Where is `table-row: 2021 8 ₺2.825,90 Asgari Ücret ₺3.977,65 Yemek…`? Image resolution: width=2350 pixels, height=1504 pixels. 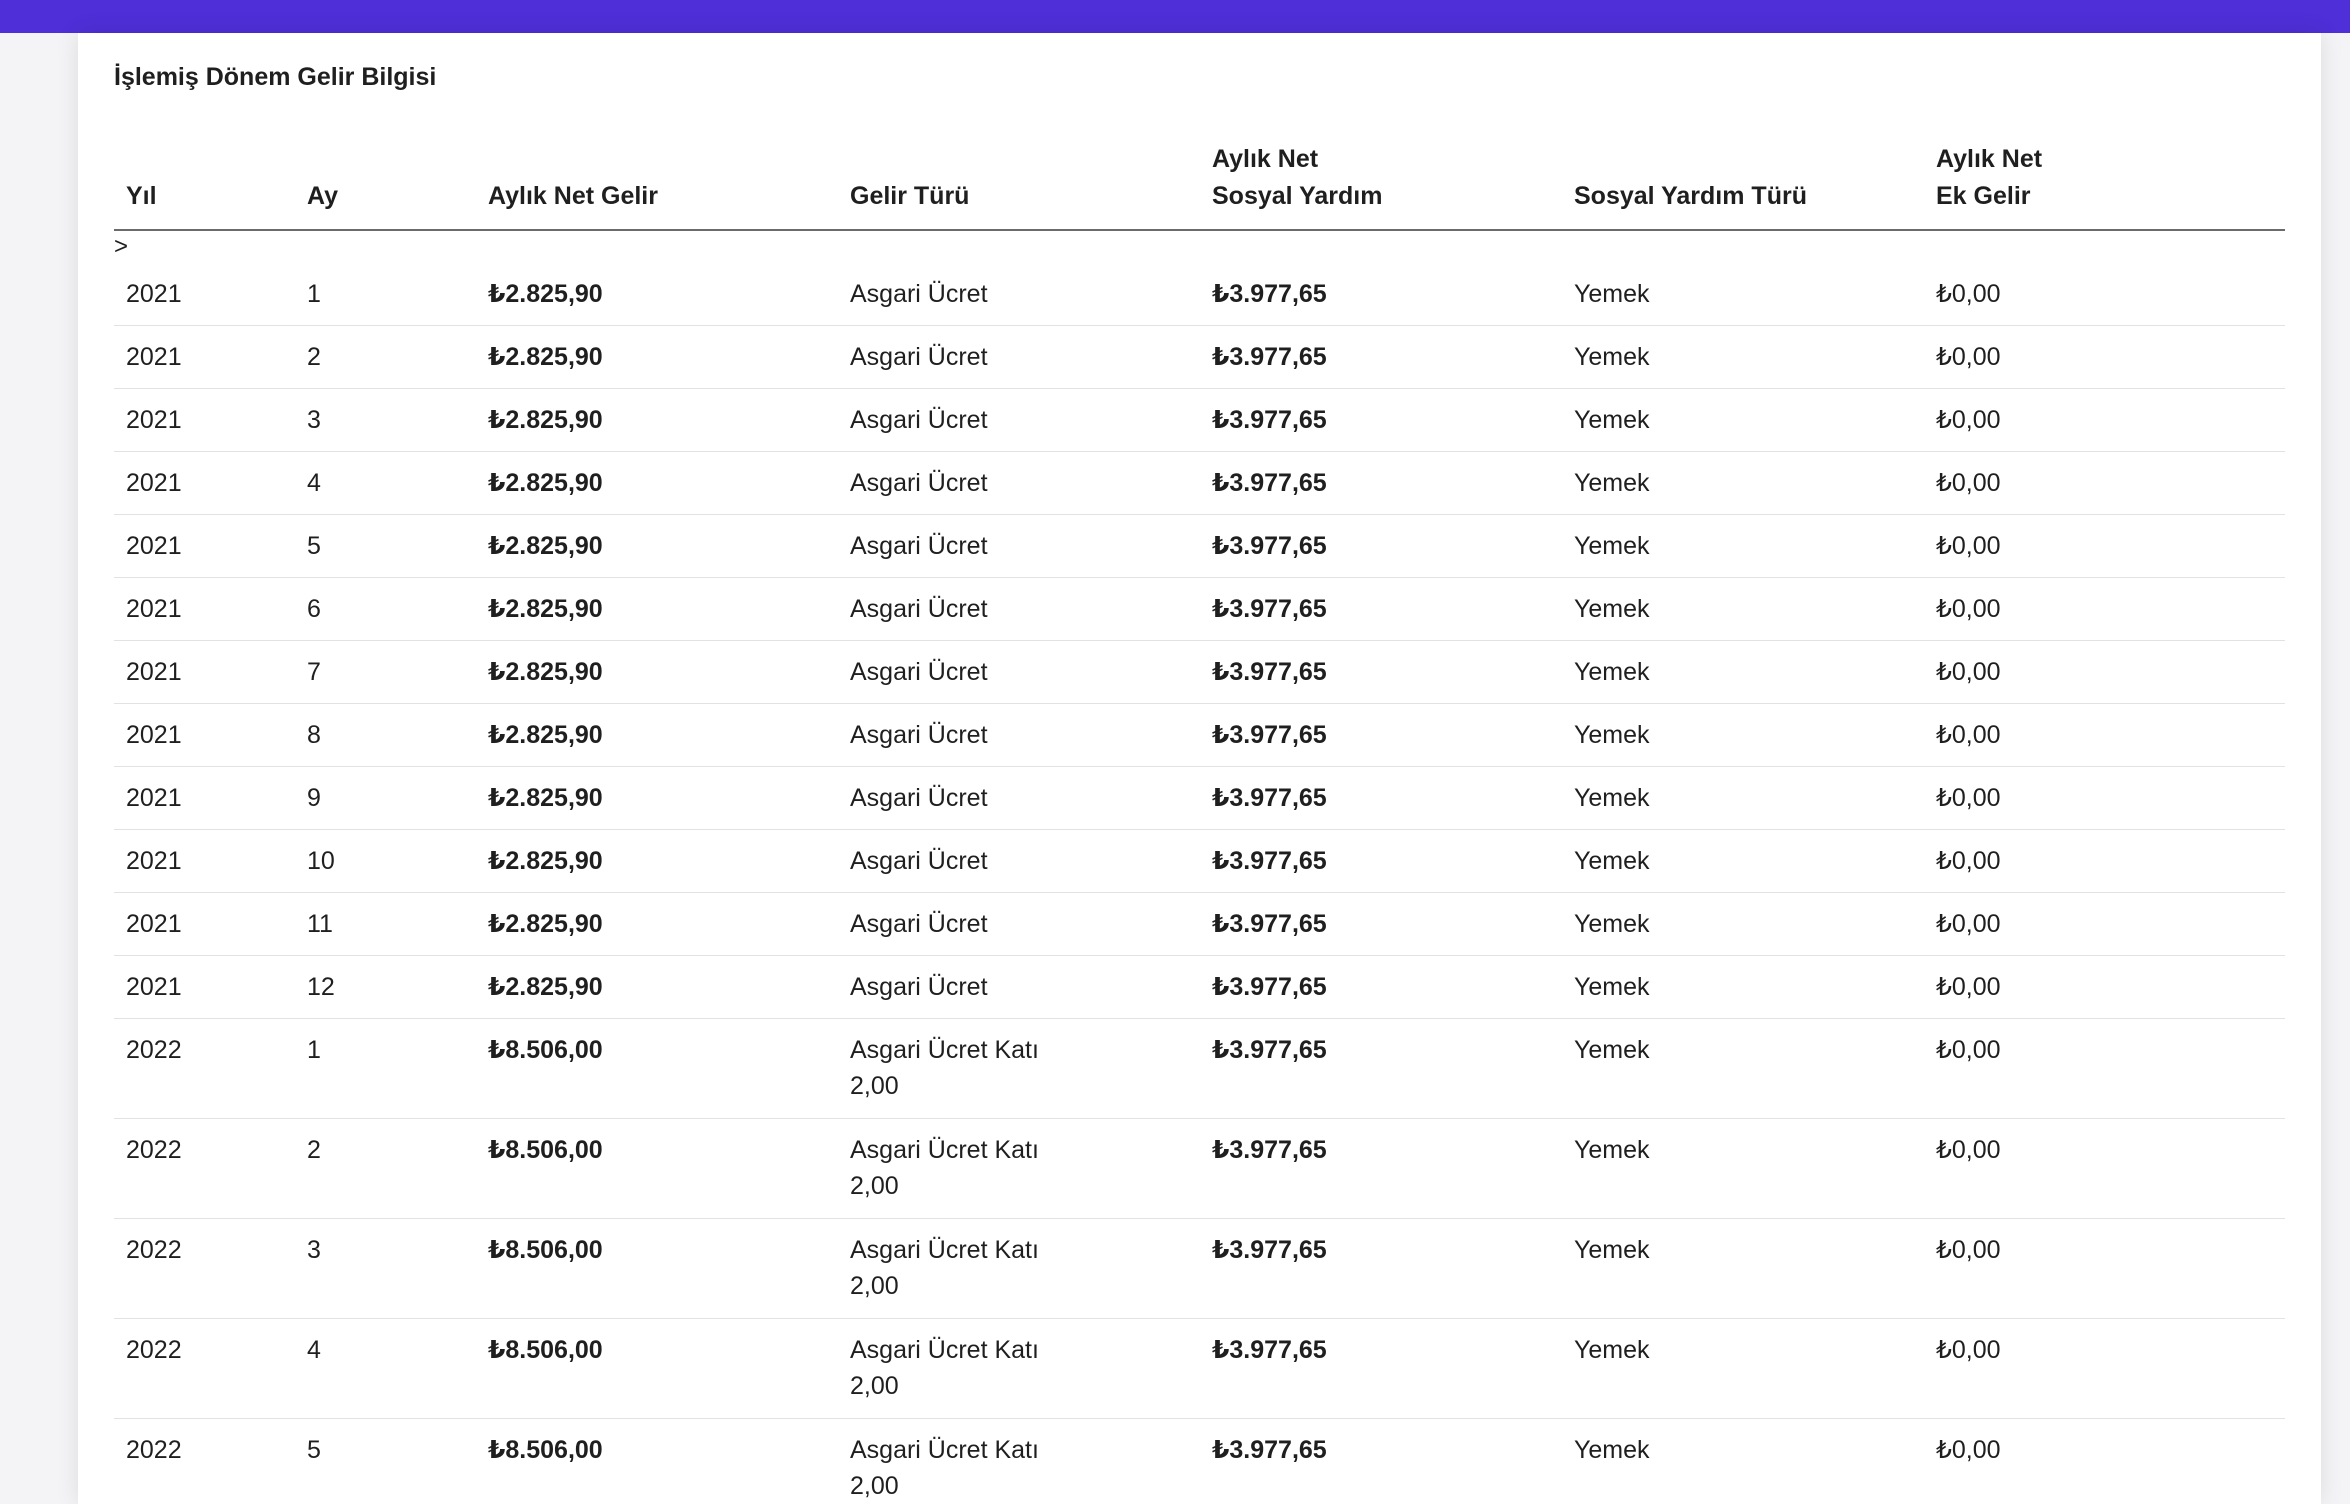
table-row: 2021 8 ₺2.825,90 Asgari Ücret ₺3.977,65 Yemek… is located at coordinates (1199, 735).